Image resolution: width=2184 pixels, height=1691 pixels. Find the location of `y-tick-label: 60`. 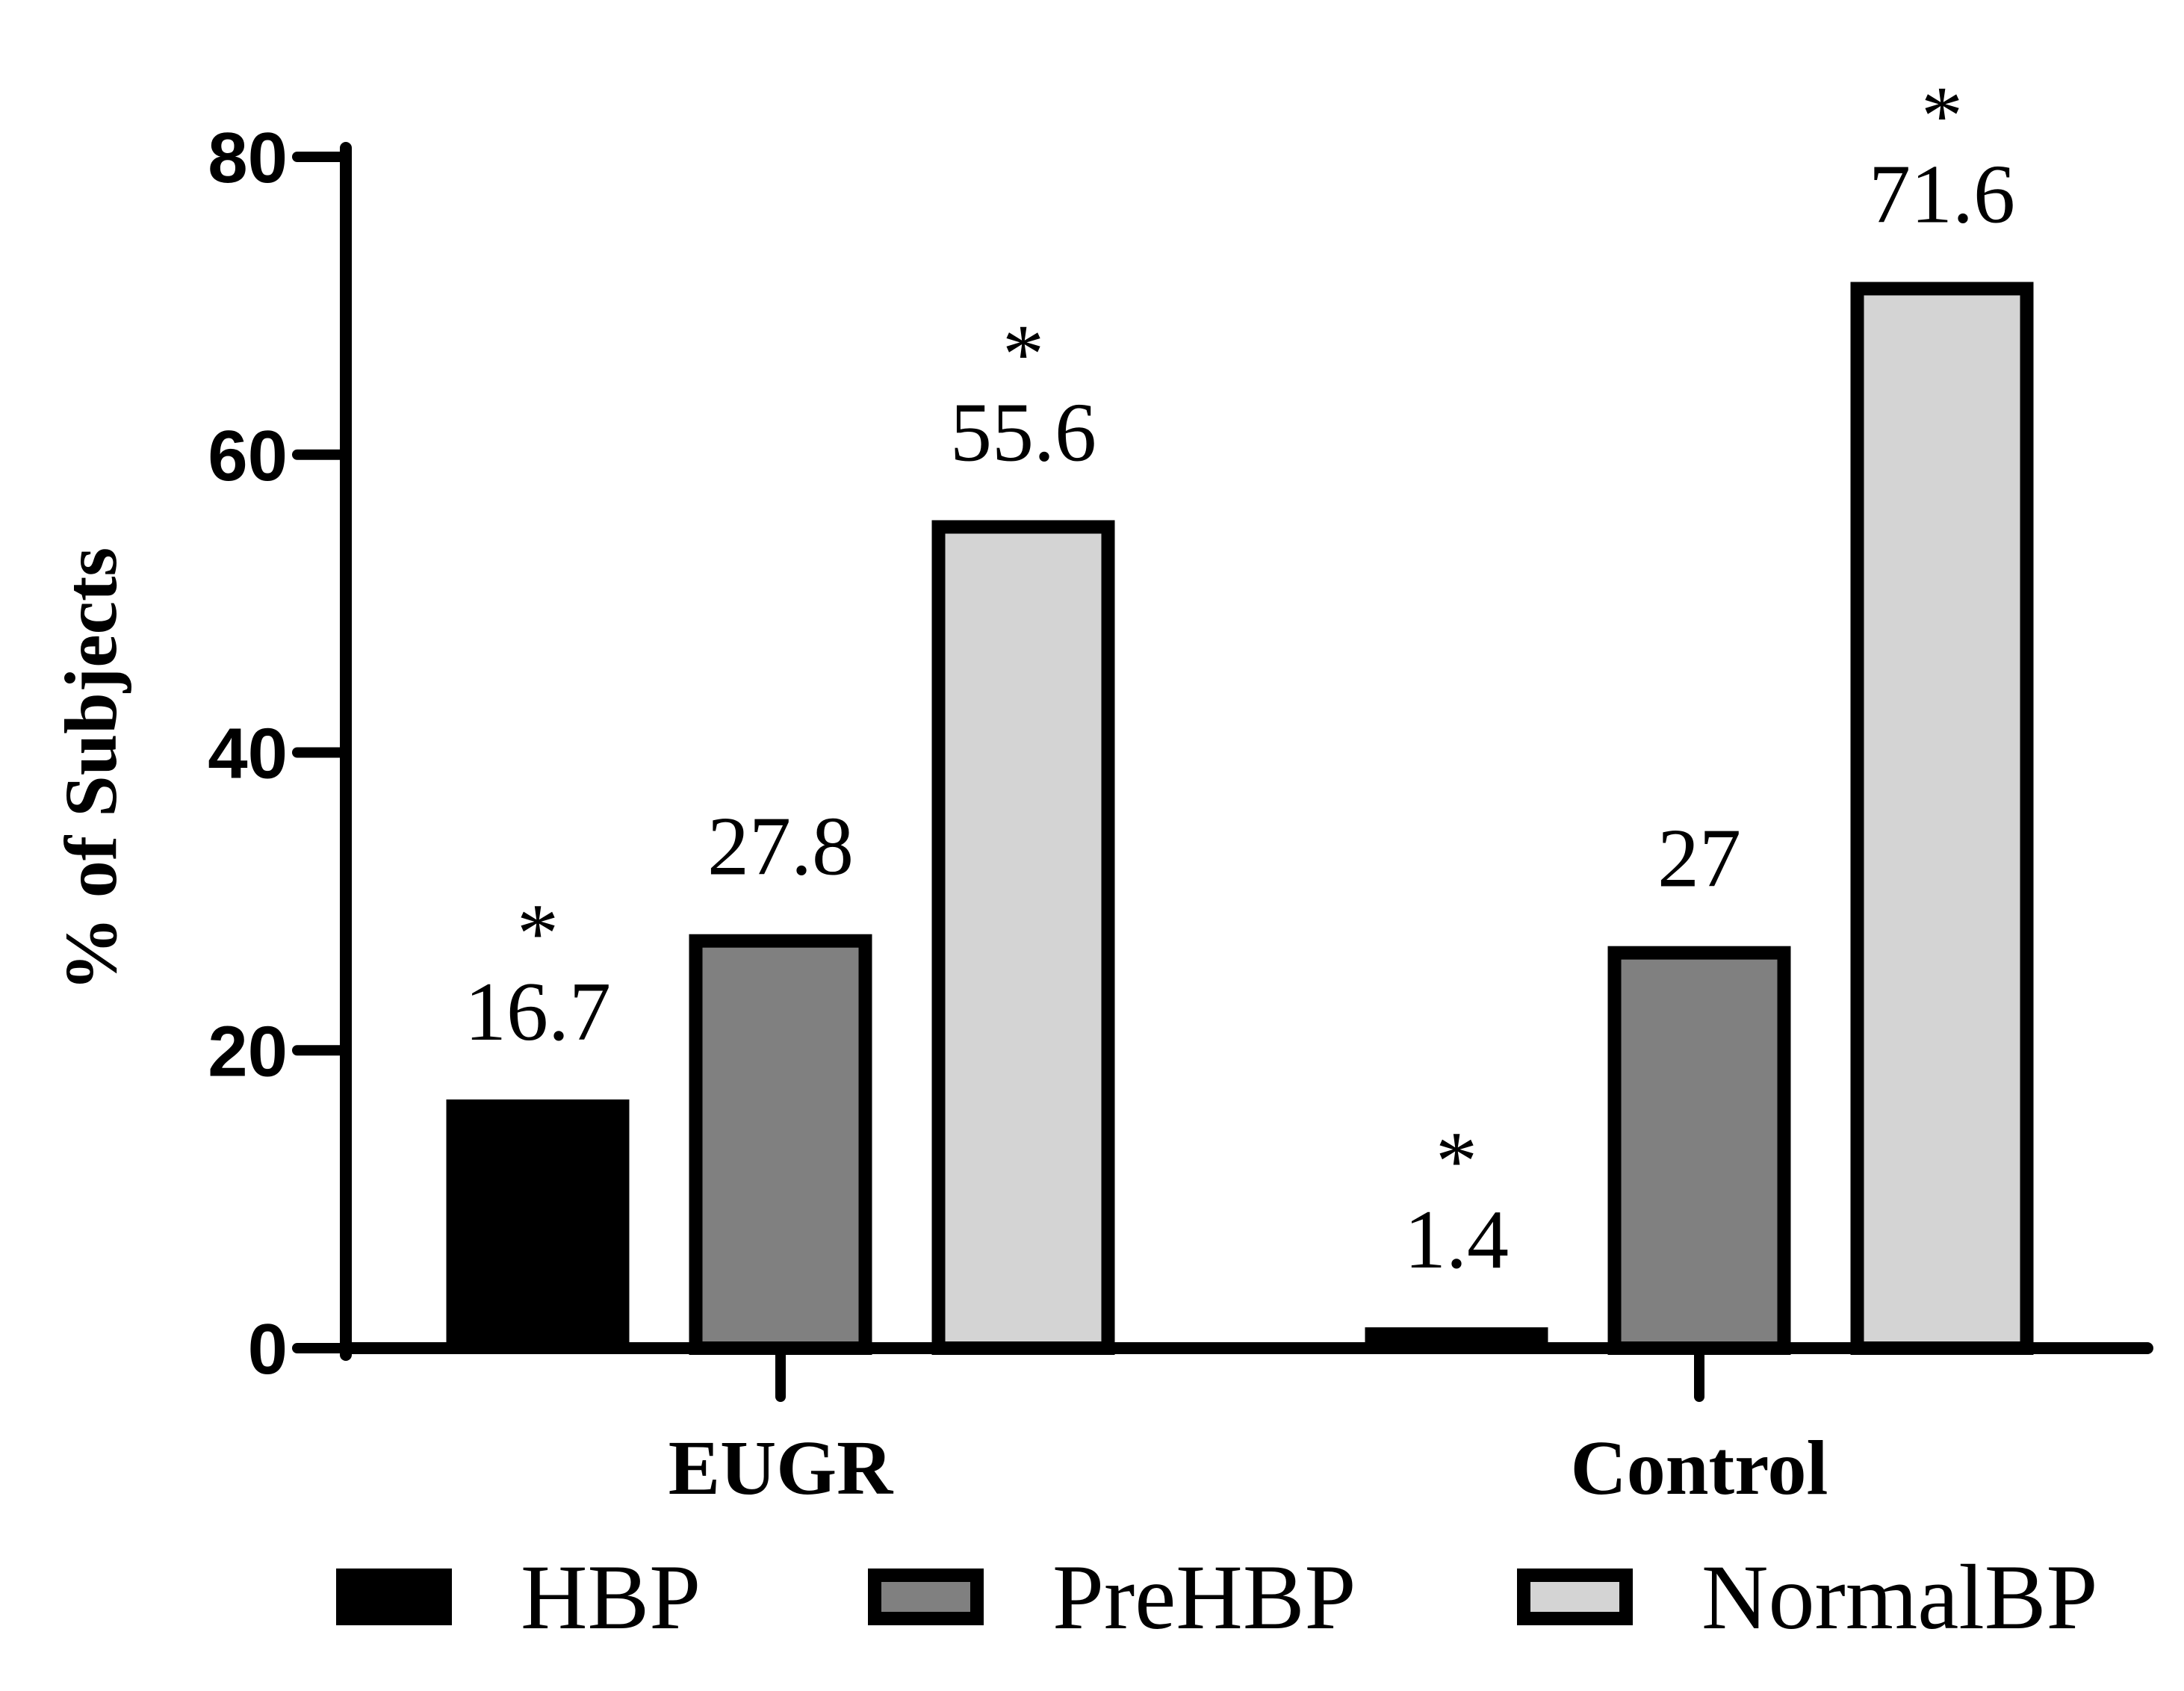

y-tick-label: 60 is located at coordinates (248, 456).